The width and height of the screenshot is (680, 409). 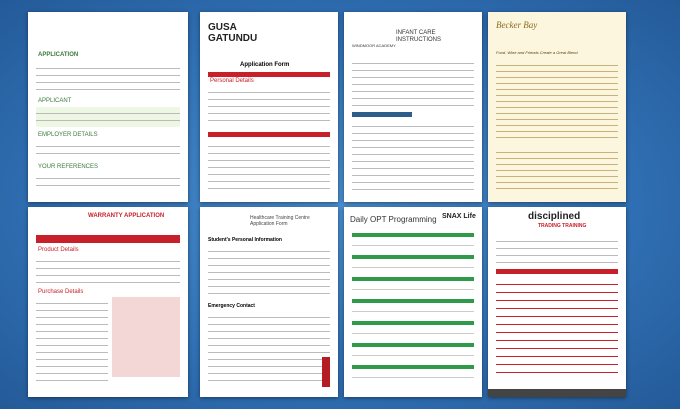 I want to click on section-label: Student's Personal Information, so click(x=245, y=240).